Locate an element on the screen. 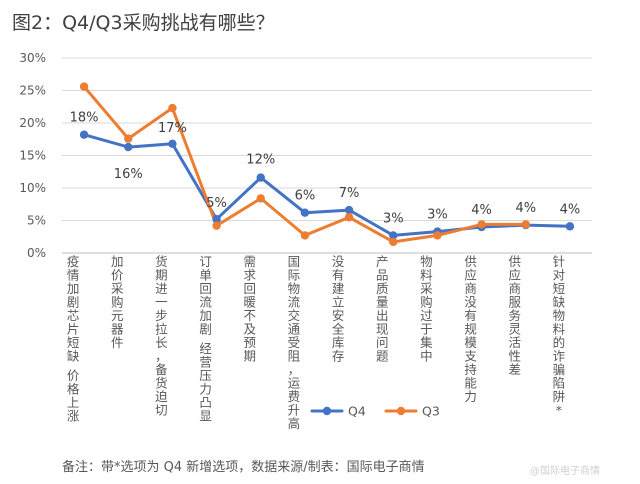 Image resolution: width=640 pixels, height=484 pixels. data-label: 16% is located at coordinates (128, 174).